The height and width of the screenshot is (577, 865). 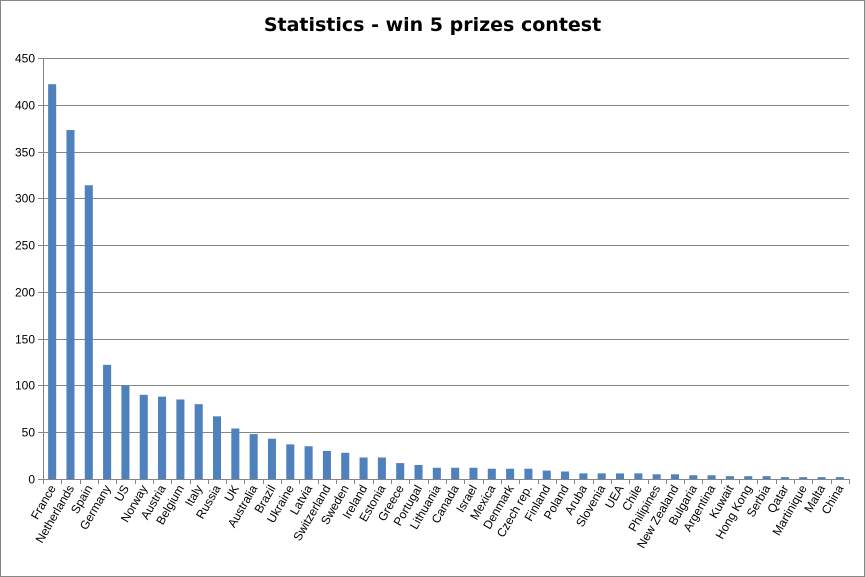 What do you see at coordinates (25, 106) in the screenshot?
I see `y-tick-label: 400` at bounding box center [25, 106].